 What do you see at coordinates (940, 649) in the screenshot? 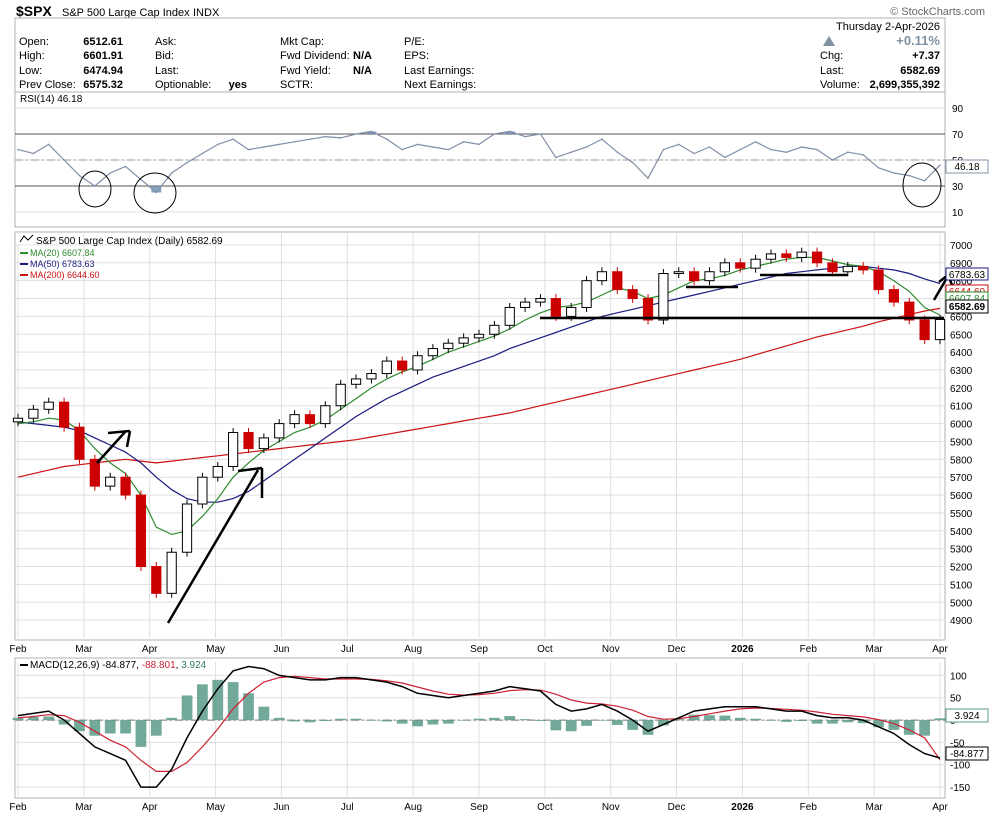
I see `price-x-tick-label: Apr` at bounding box center [940, 649].